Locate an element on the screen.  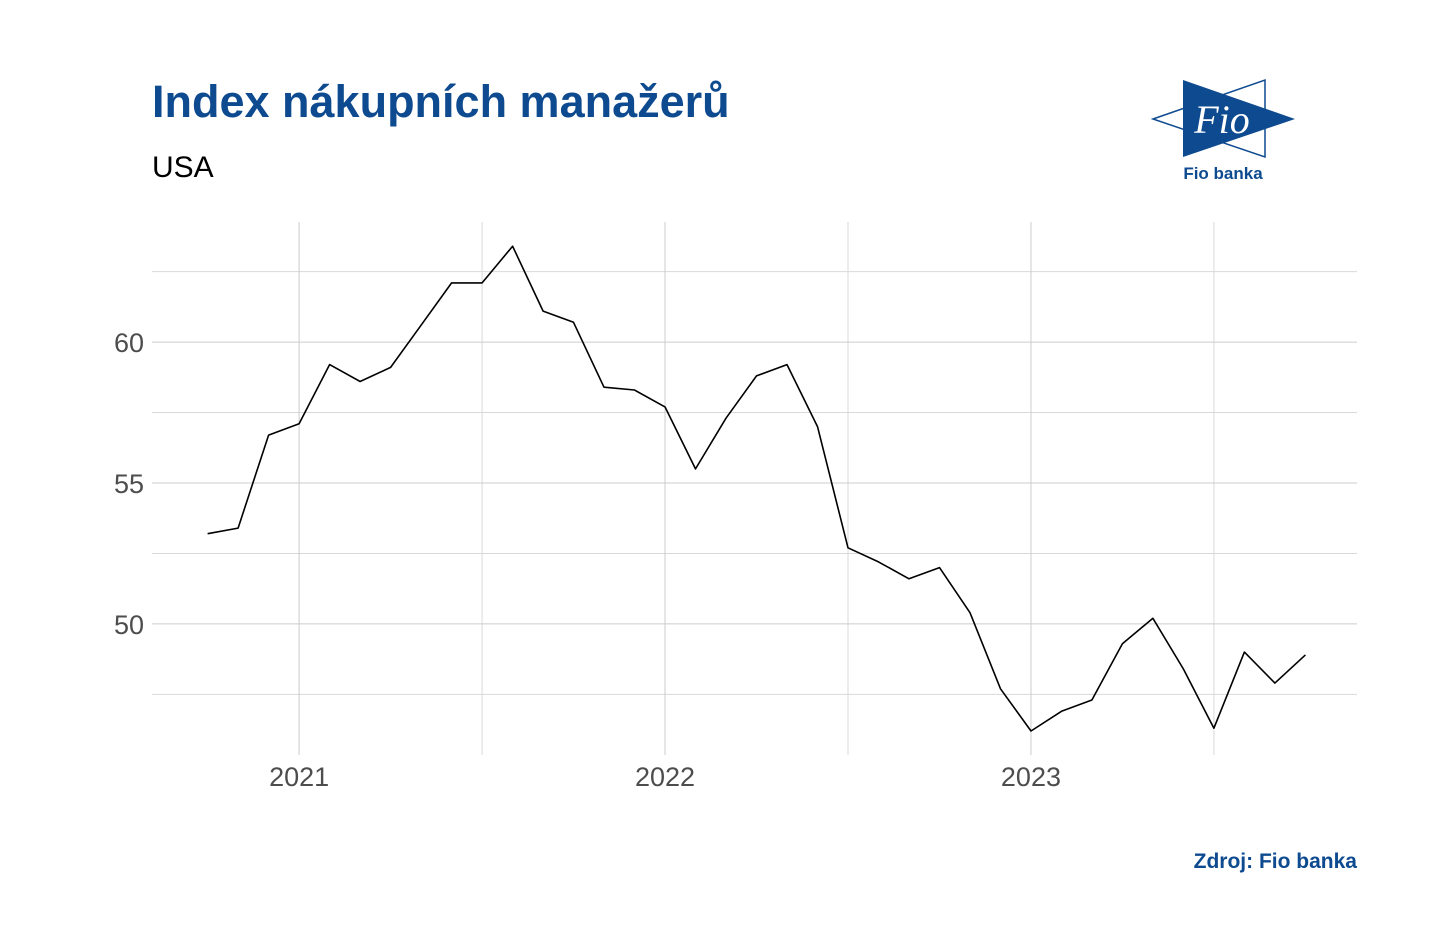
x-tick-label: 2023 is located at coordinates (1031, 777).